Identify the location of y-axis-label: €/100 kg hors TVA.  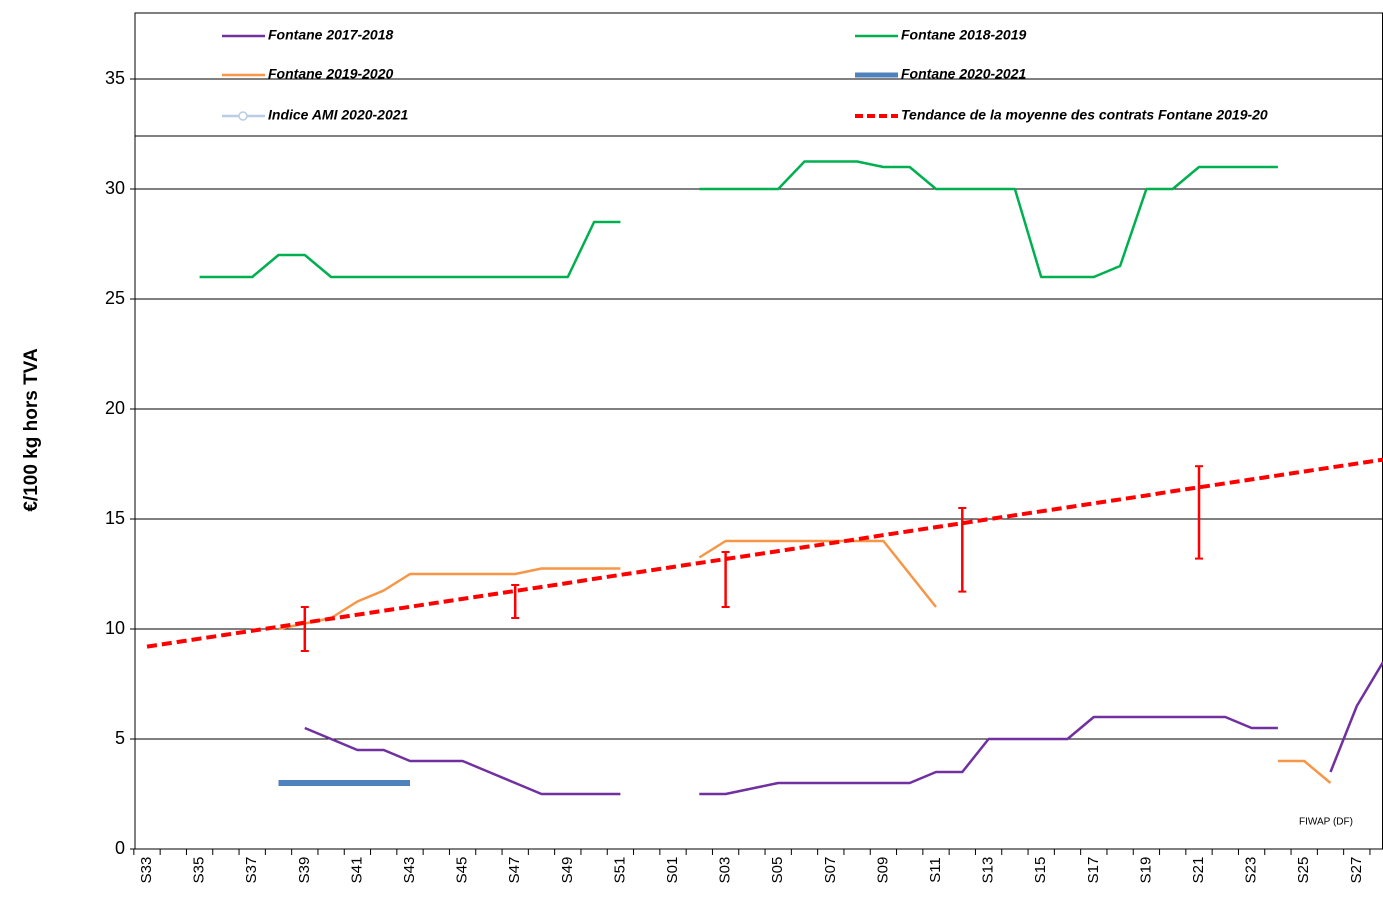
(31, 430).